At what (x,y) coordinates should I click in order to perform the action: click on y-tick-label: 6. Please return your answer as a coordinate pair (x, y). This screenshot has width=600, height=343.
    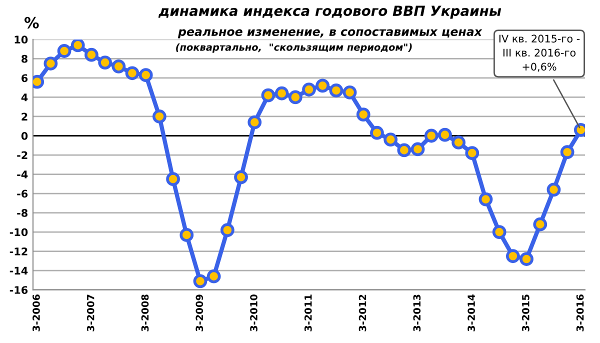
    Looking at the image, I should click on (25, 78).